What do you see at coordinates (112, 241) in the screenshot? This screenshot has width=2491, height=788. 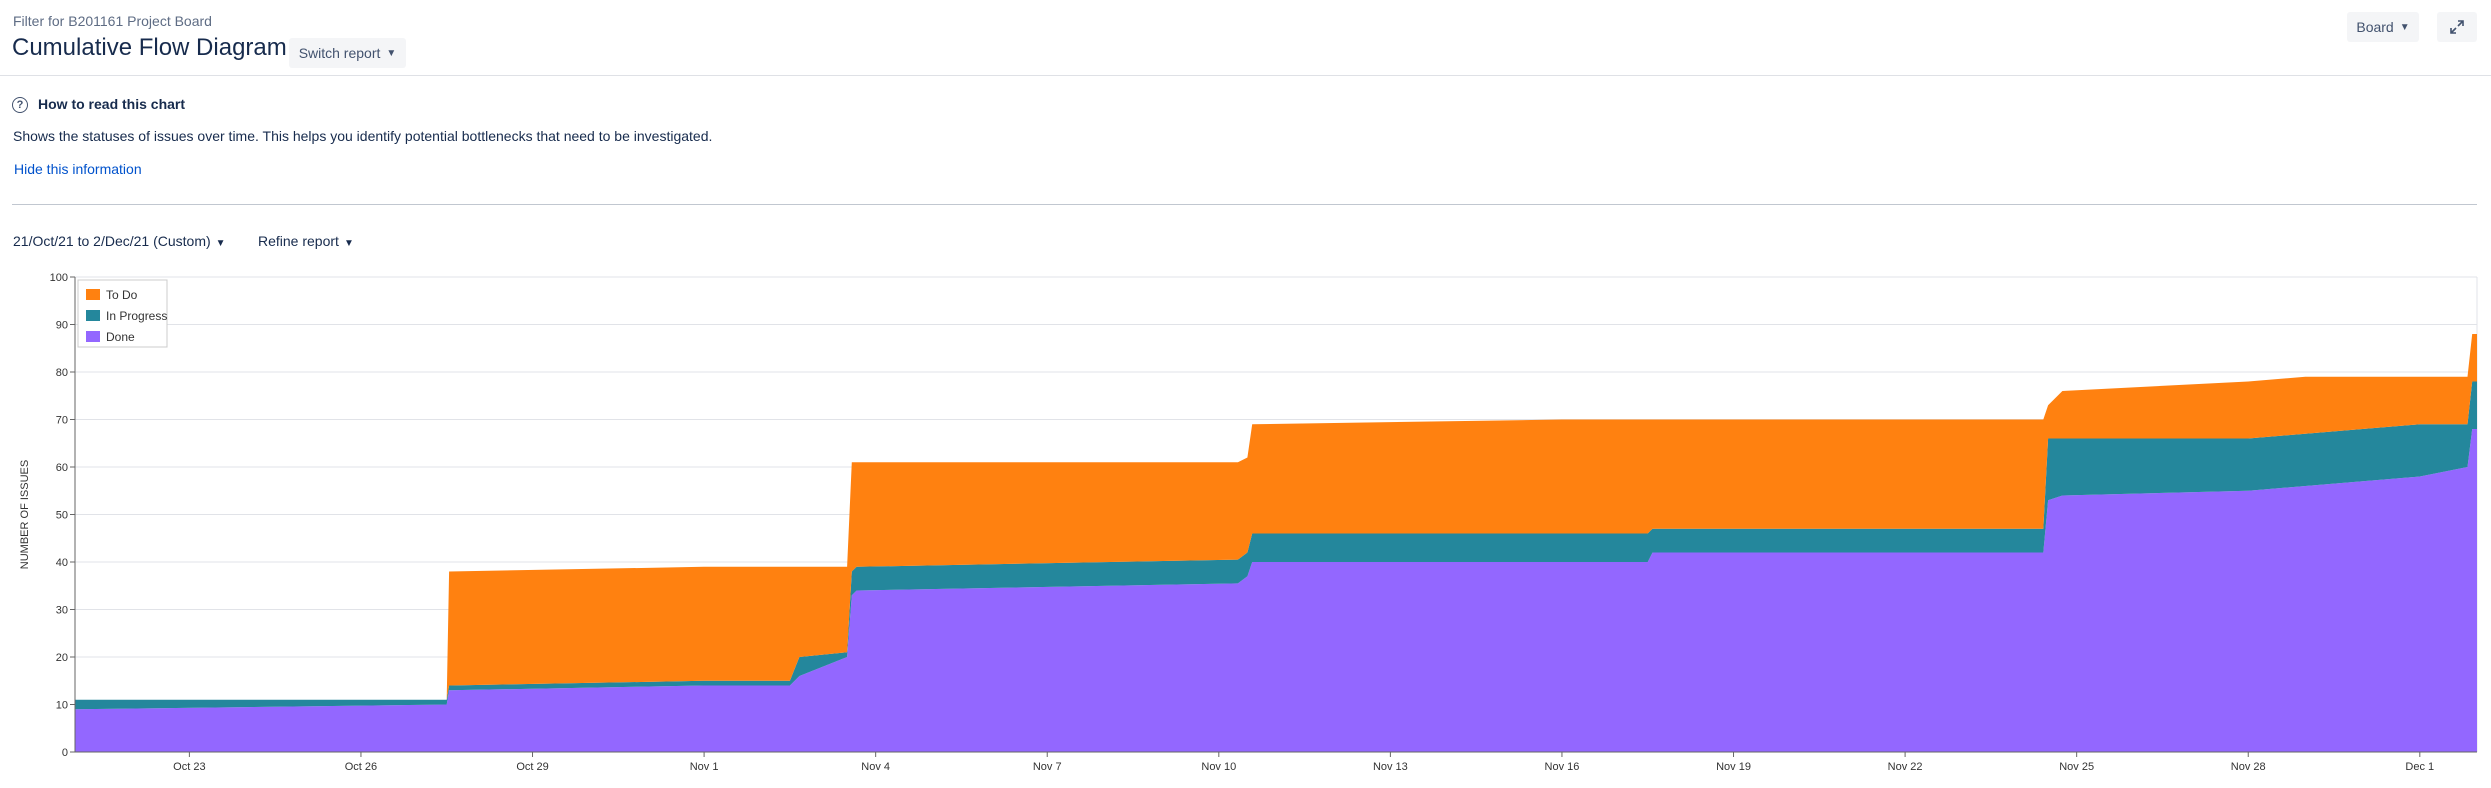 I see `date-range-label: 21/Oct/21 to 2/Dec/21 (Custom)` at bounding box center [112, 241].